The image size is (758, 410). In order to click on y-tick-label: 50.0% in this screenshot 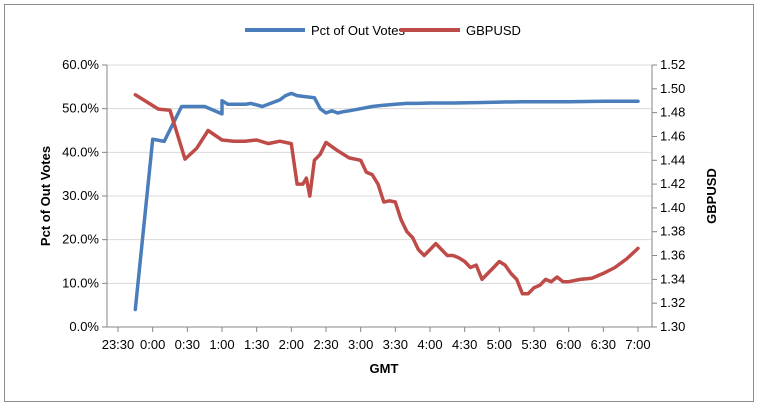, I will do `click(80, 108)`.